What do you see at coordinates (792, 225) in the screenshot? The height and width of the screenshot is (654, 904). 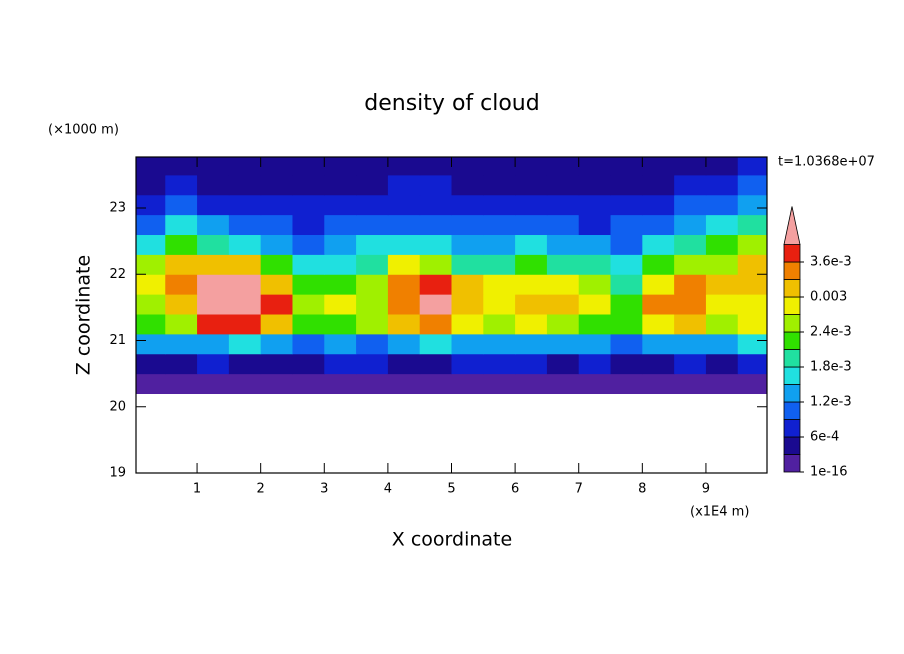 I see `colorbar-over` at bounding box center [792, 225].